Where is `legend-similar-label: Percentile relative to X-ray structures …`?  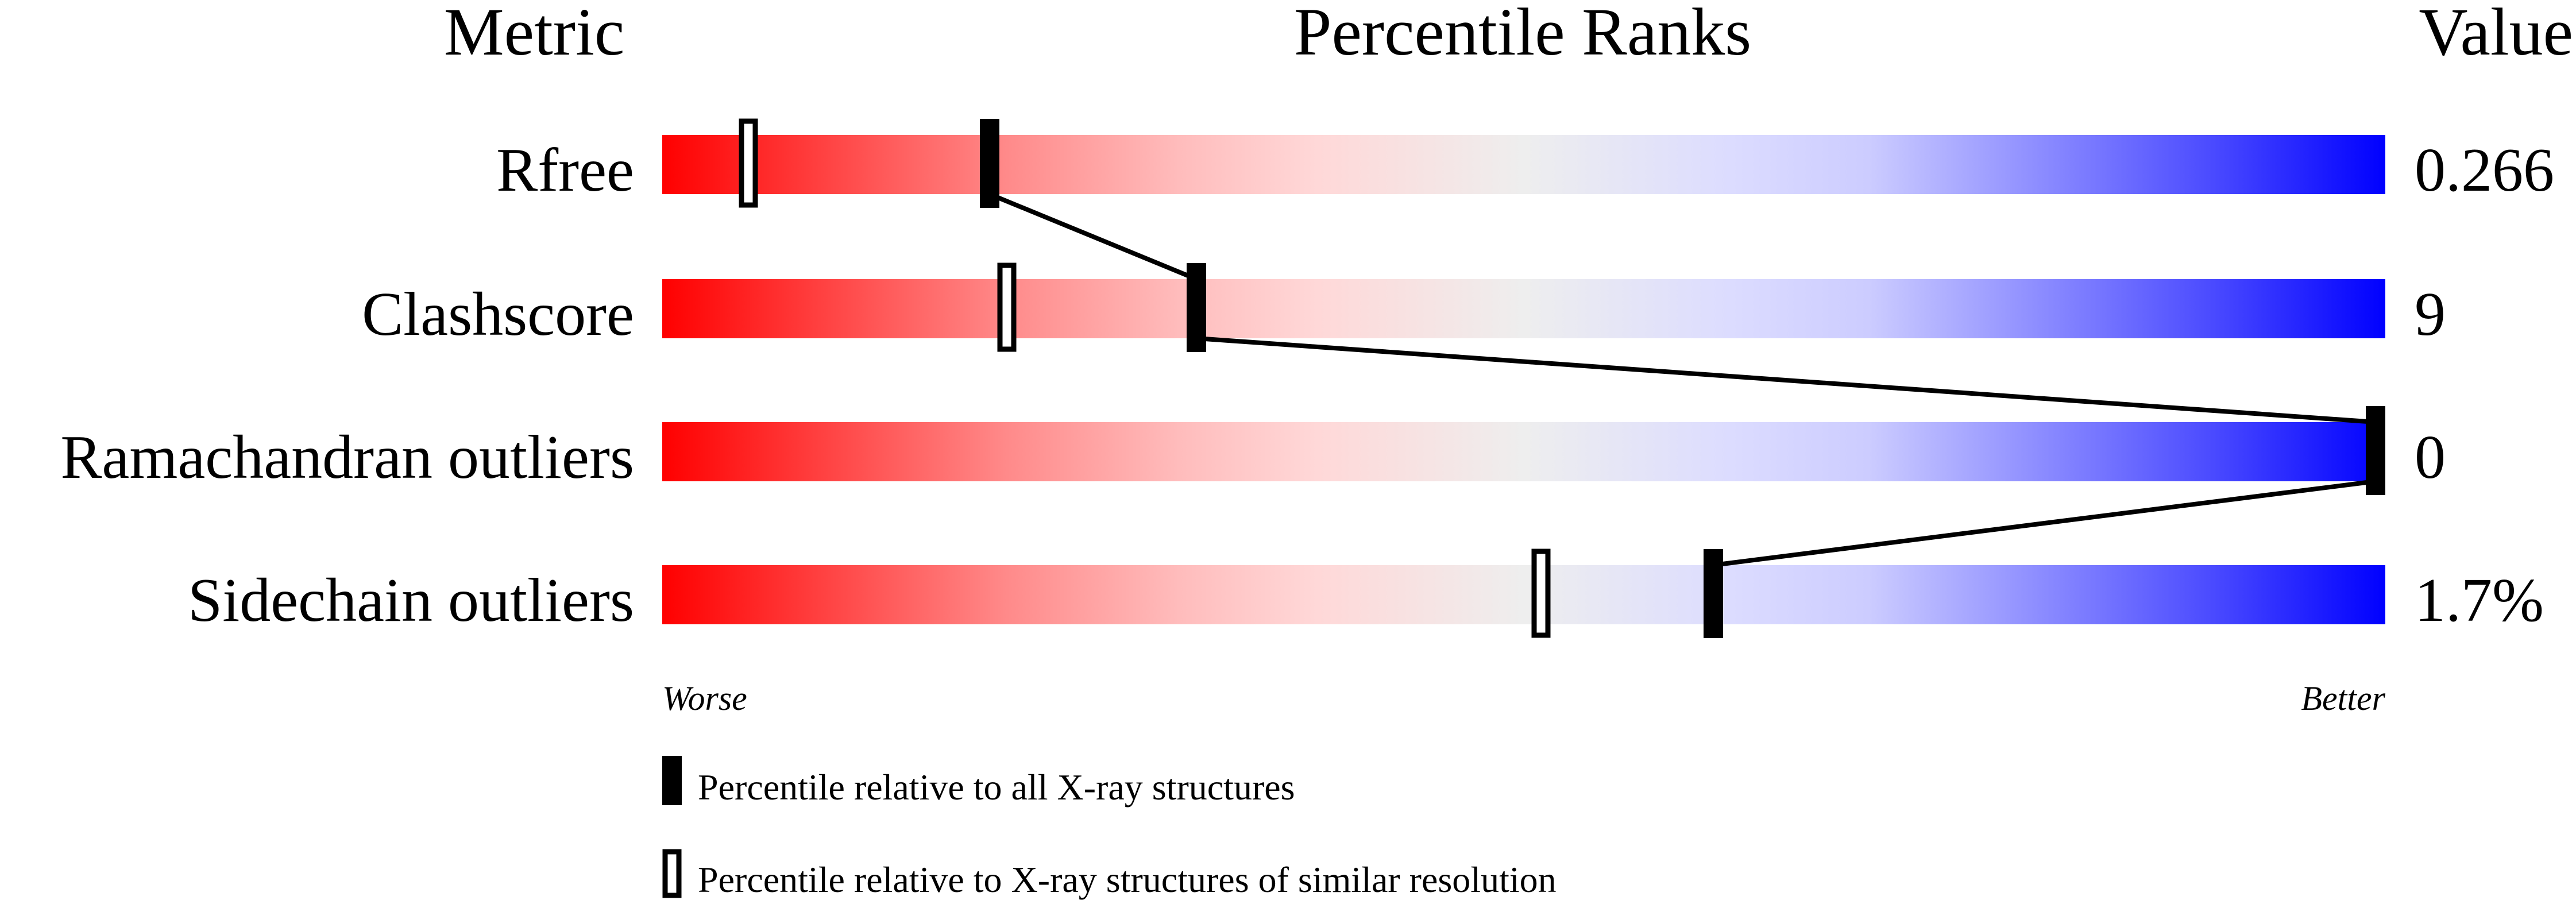 legend-similar-label: Percentile relative to X-ray structures … is located at coordinates (1127, 879).